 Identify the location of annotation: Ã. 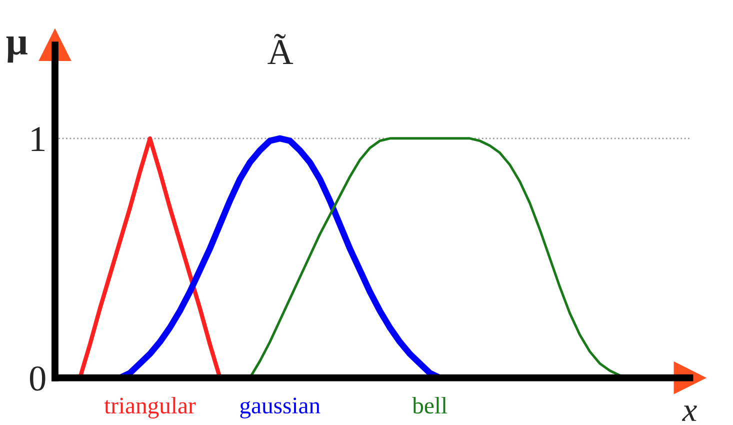
(281, 49).